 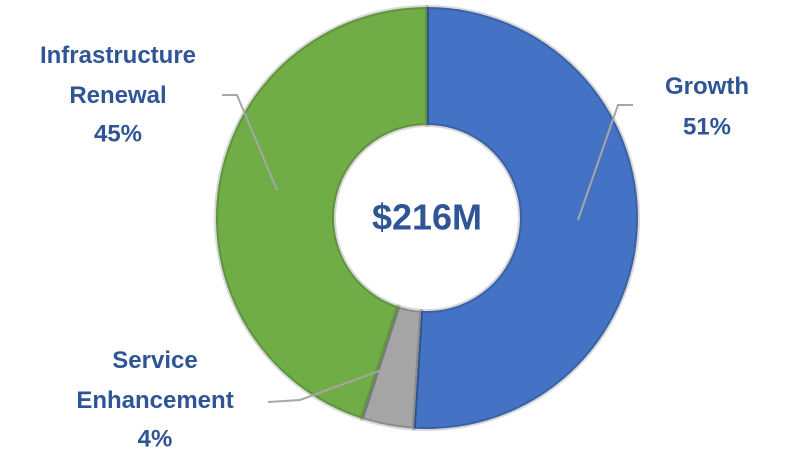 What do you see at coordinates (118, 75) in the screenshot?
I see `category-label: Infrastructure Renewal` at bounding box center [118, 75].